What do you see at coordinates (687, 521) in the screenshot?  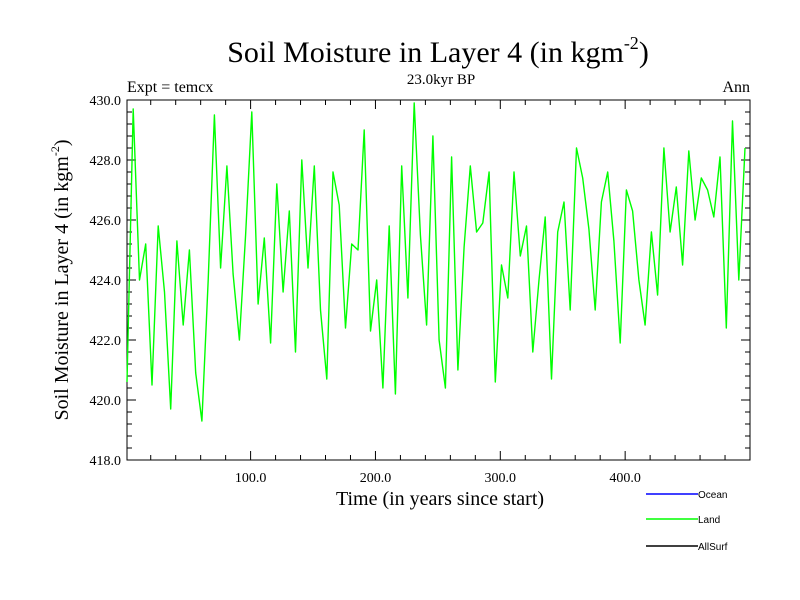 I see `legend: Ocean Land AllSurf` at bounding box center [687, 521].